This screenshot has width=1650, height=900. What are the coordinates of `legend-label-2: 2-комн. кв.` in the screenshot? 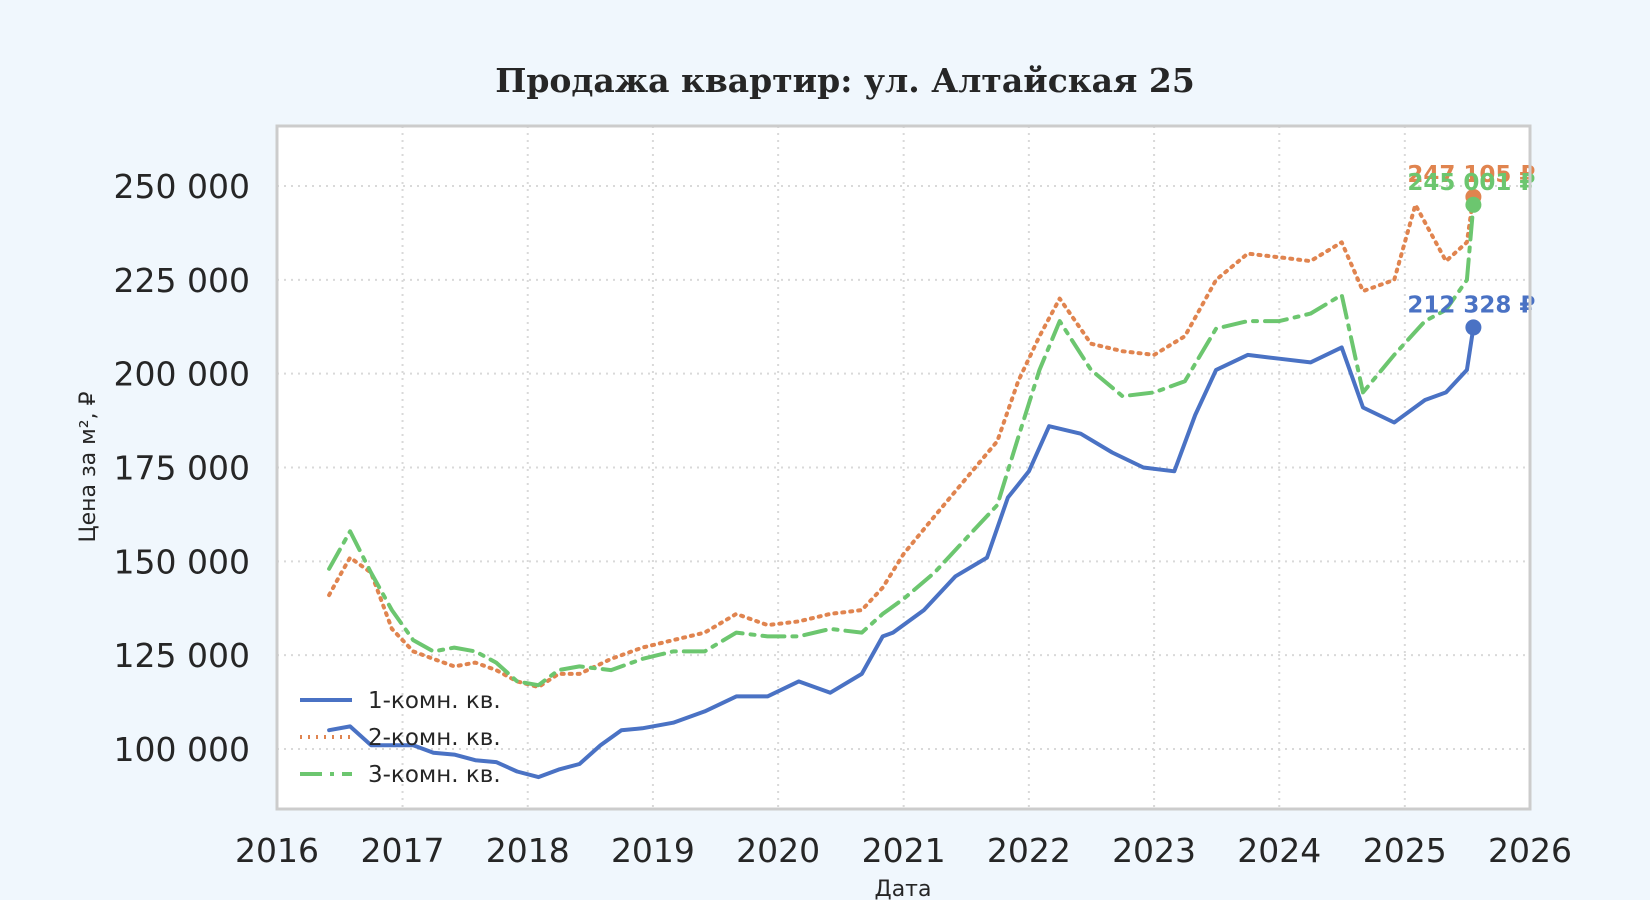 It's located at (434, 738).